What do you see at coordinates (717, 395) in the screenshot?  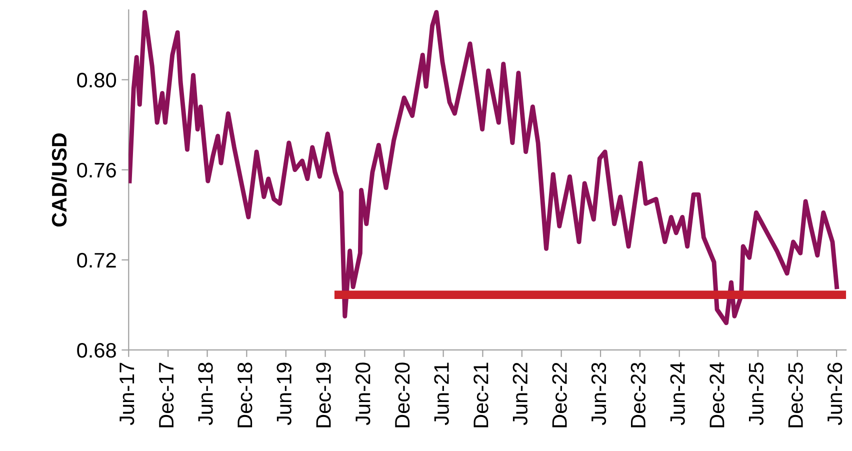 I see `x-tick-label: Dec-24` at bounding box center [717, 395].